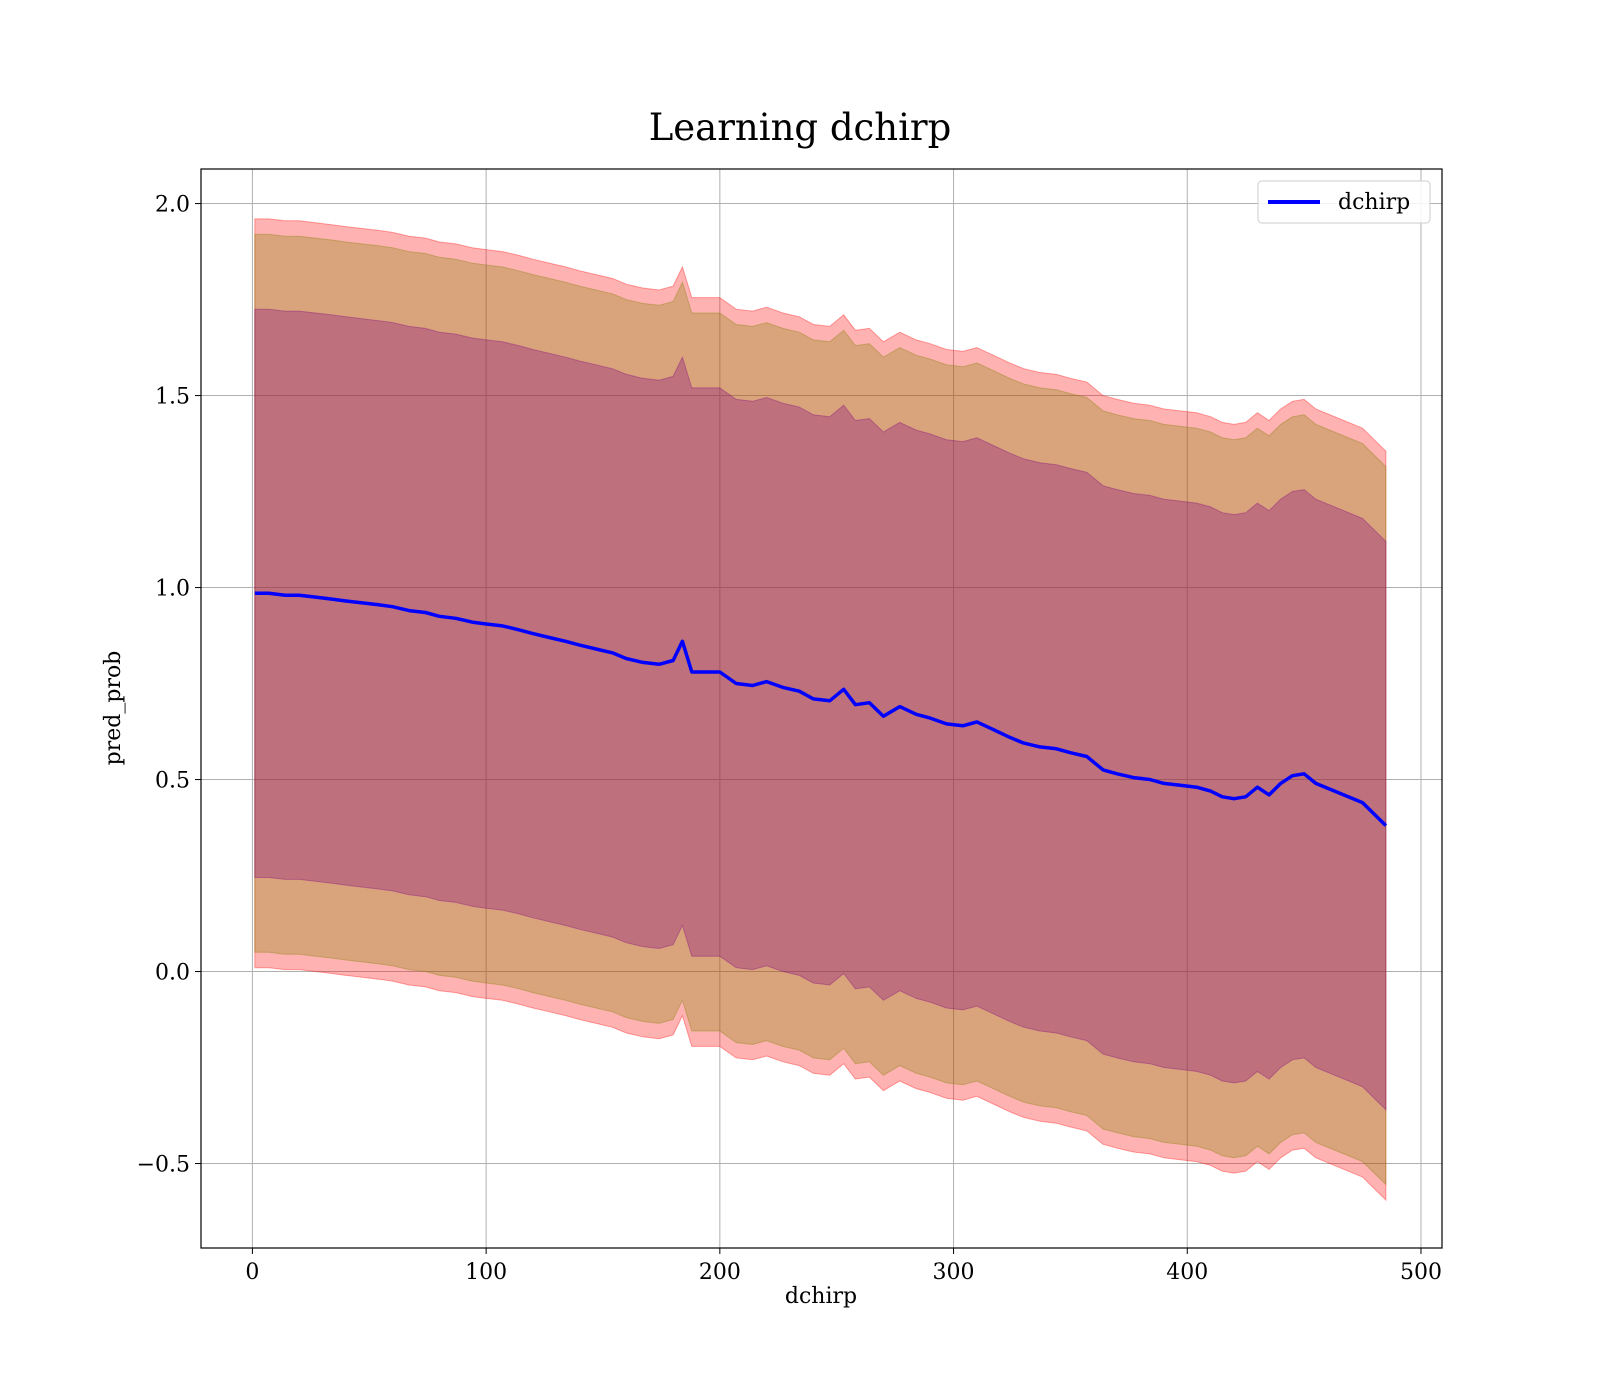  Describe the element at coordinates (113, 708) in the screenshot. I see `y-axis-label: pred_prob` at that location.